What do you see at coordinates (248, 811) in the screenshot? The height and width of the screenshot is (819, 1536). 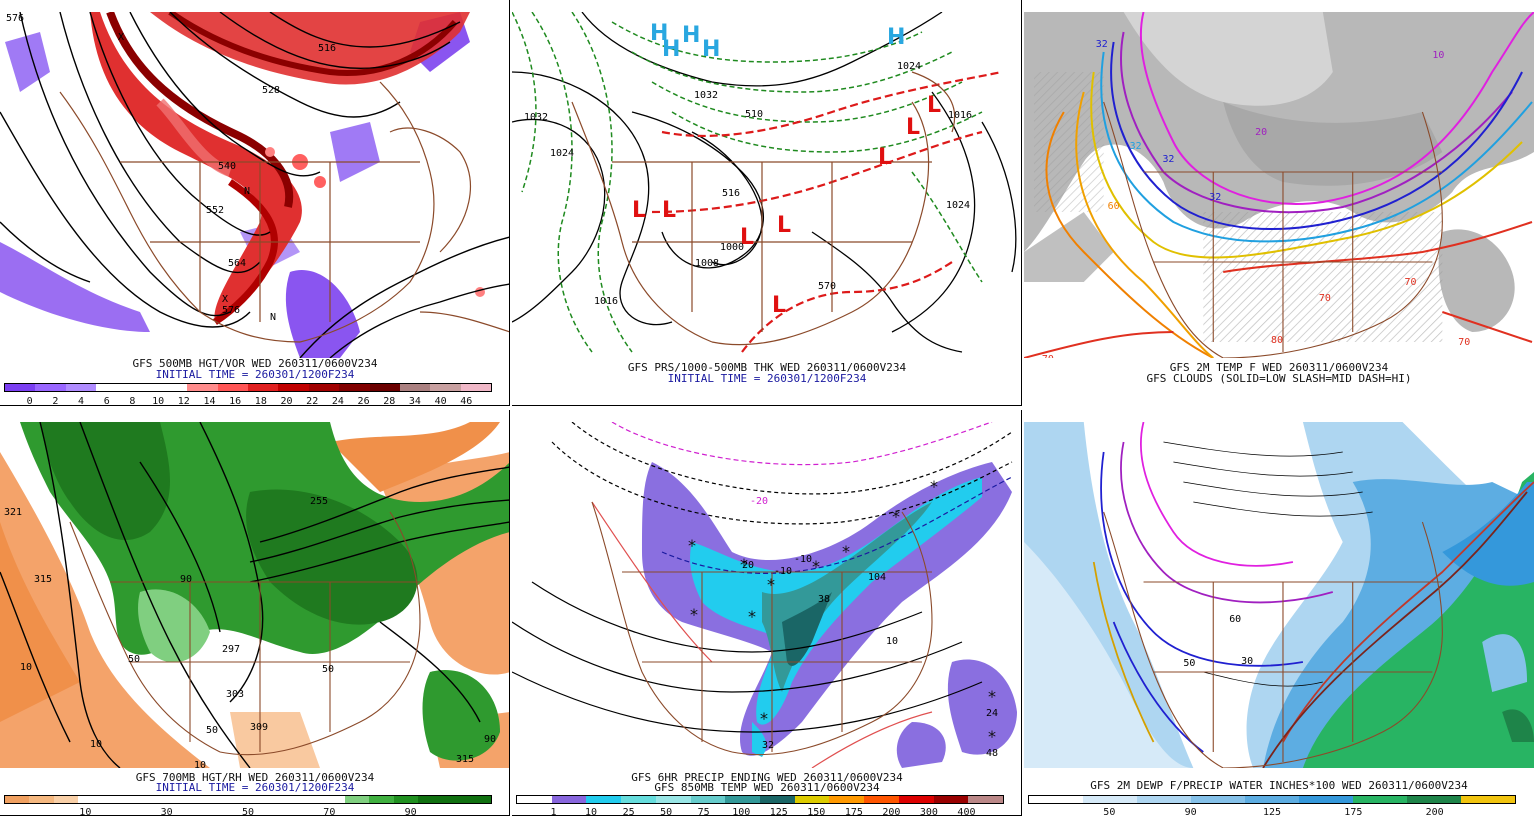 I see `colorbar-labels: 10 30 50 70 90` at bounding box center [248, 811].